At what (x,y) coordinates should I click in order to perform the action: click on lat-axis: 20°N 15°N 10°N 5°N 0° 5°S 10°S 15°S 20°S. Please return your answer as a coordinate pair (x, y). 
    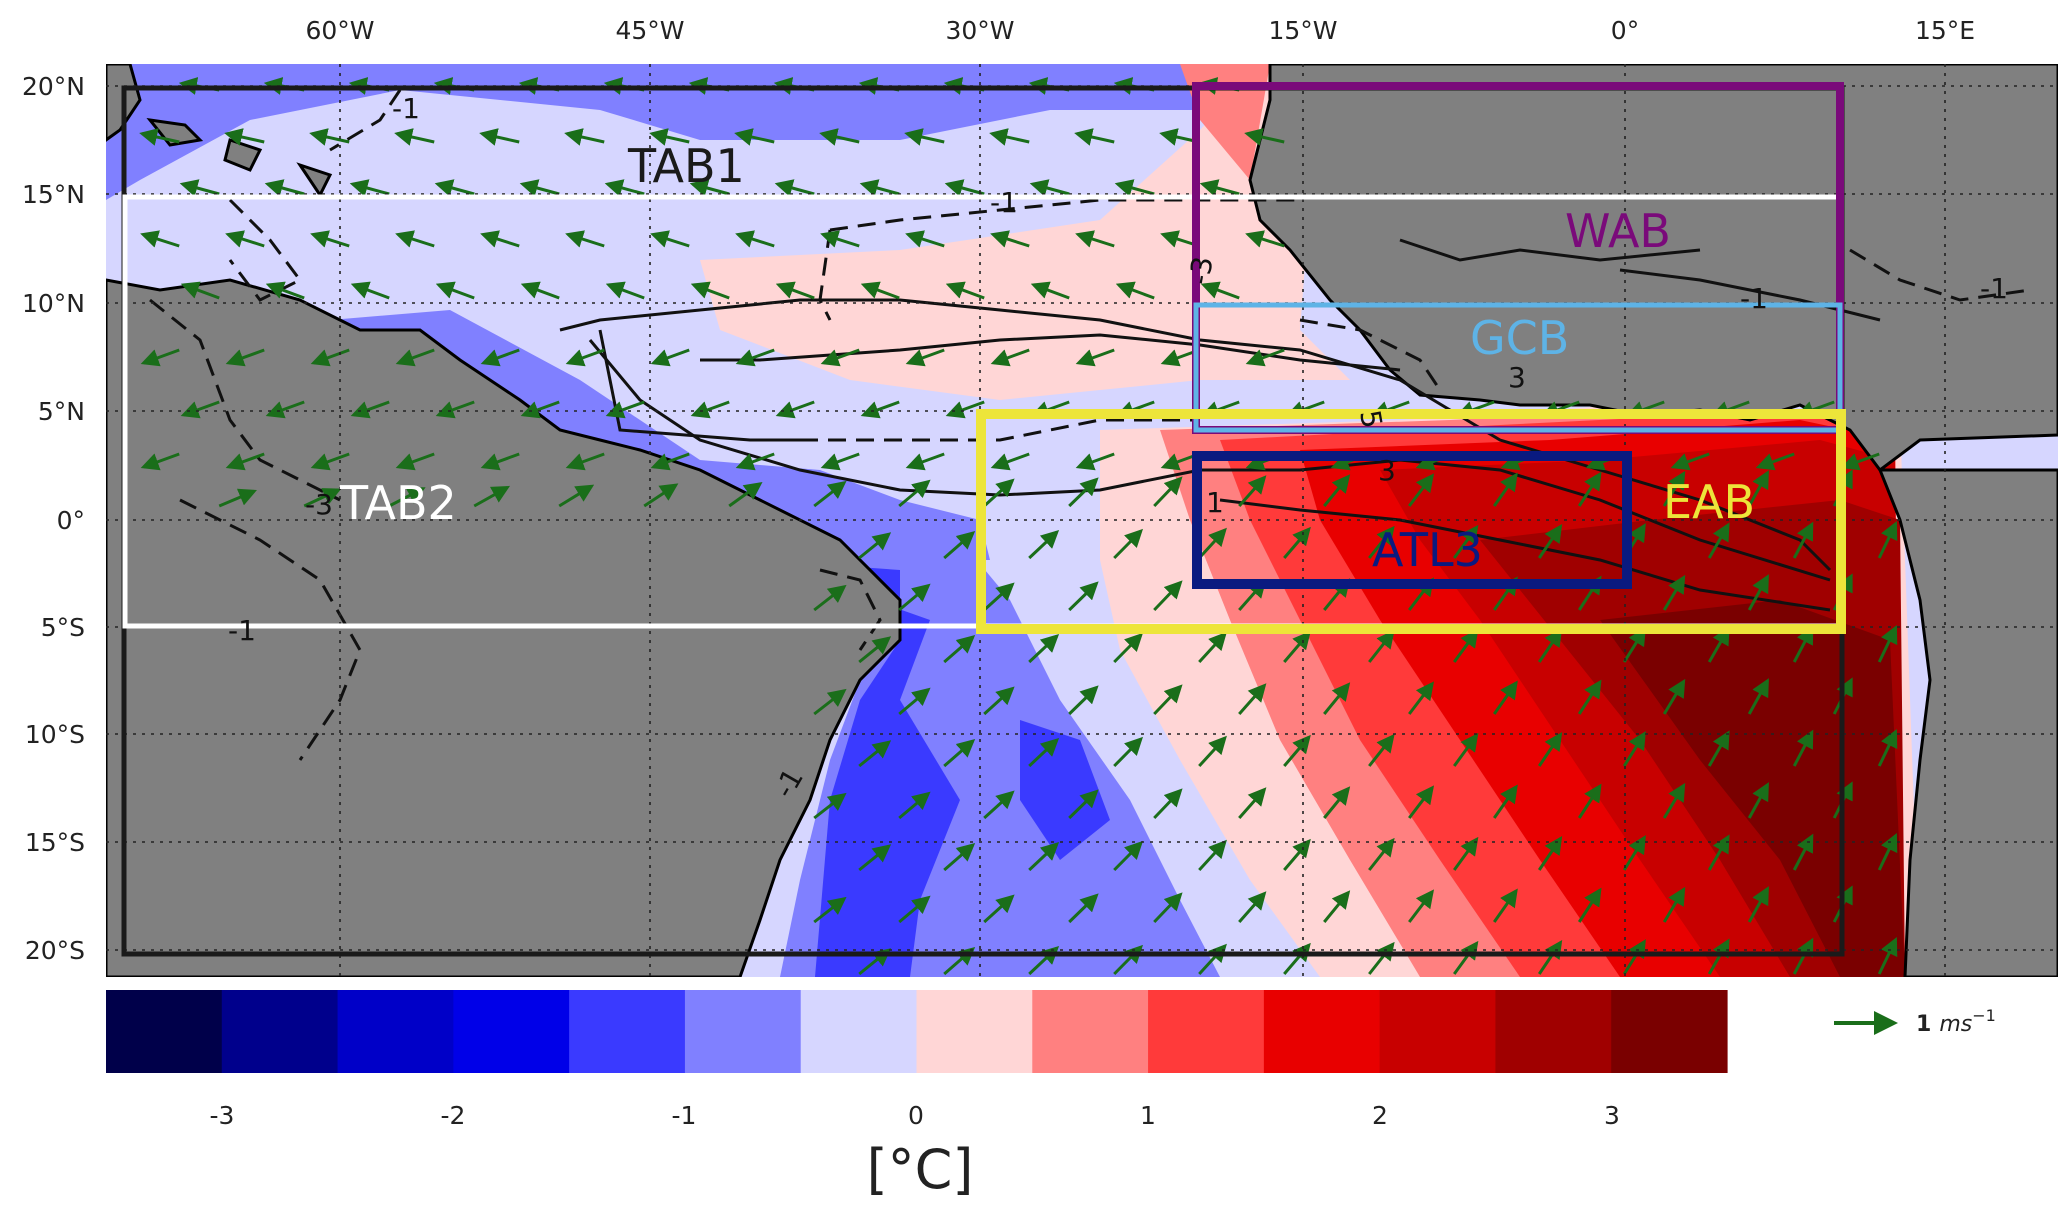
    Looking at the image, I should click on (53, 518).